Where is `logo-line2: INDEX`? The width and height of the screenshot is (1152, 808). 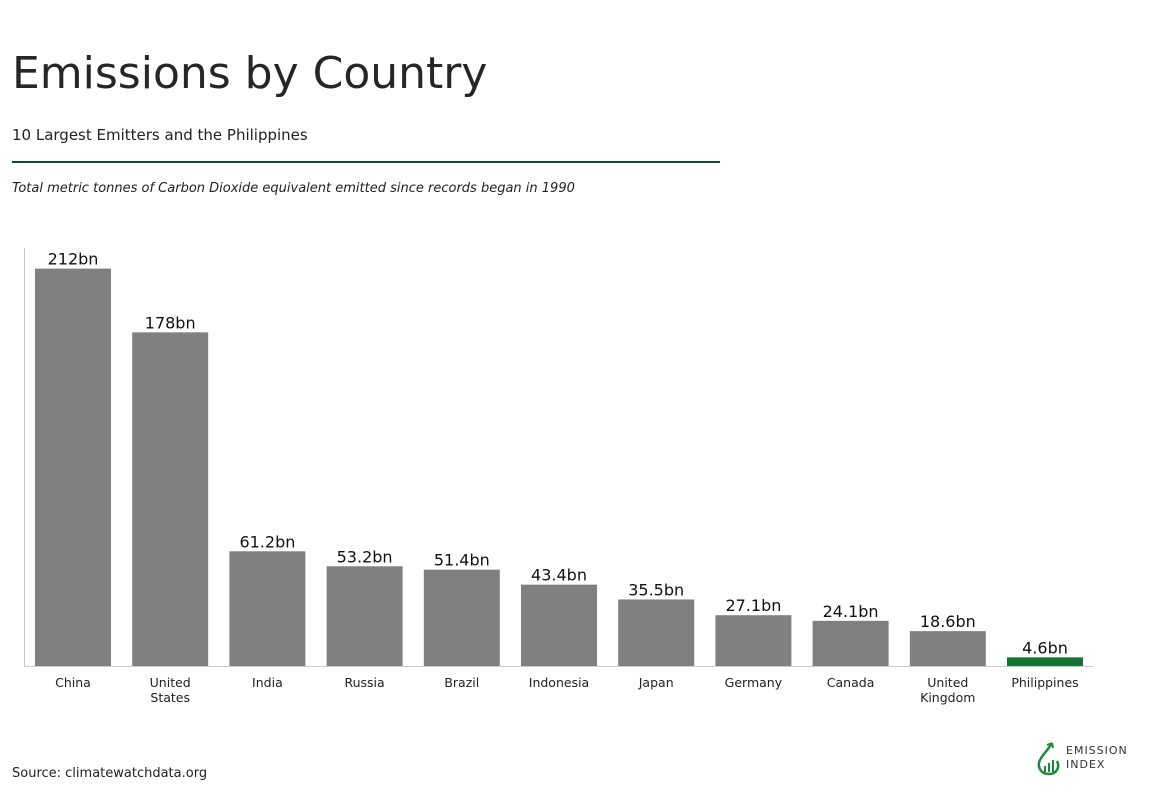 logo-line2: INDEX is located at coordinates (1086, 764).